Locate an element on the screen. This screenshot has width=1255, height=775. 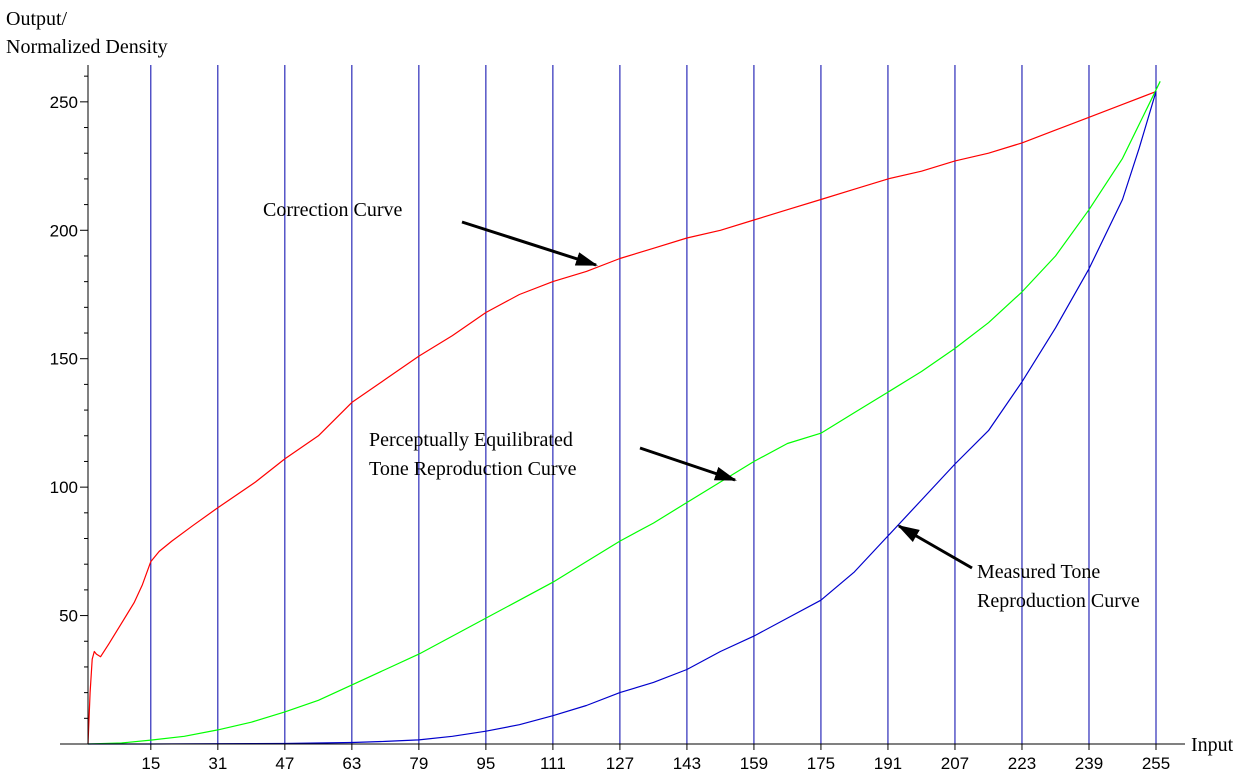
annotation-correction-curve: Correction Curve is located at coordinates (333, 210).